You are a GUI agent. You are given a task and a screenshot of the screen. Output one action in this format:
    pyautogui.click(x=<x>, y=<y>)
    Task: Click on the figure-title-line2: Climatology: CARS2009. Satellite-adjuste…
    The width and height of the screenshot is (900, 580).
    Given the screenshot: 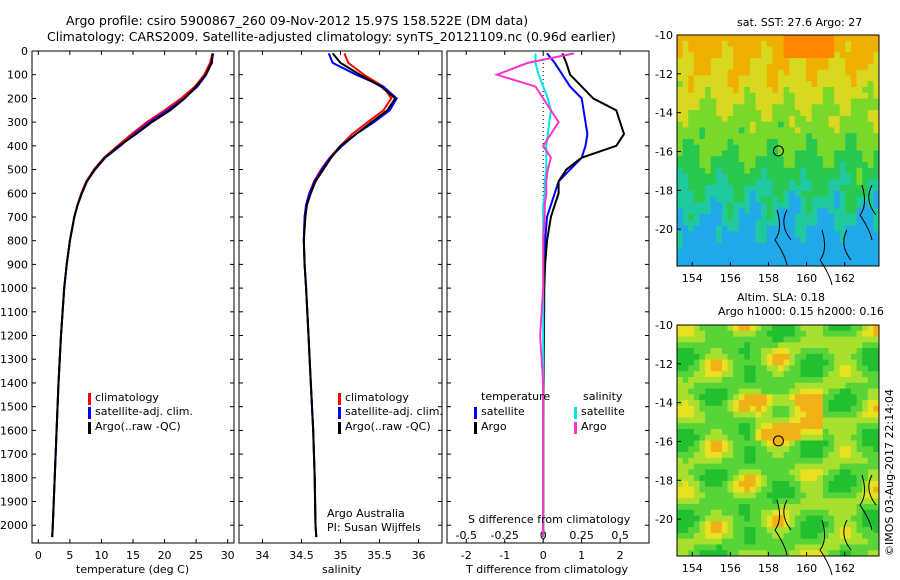 What is the action you would take?
    pyautogui.click(x=331, y=36)
    